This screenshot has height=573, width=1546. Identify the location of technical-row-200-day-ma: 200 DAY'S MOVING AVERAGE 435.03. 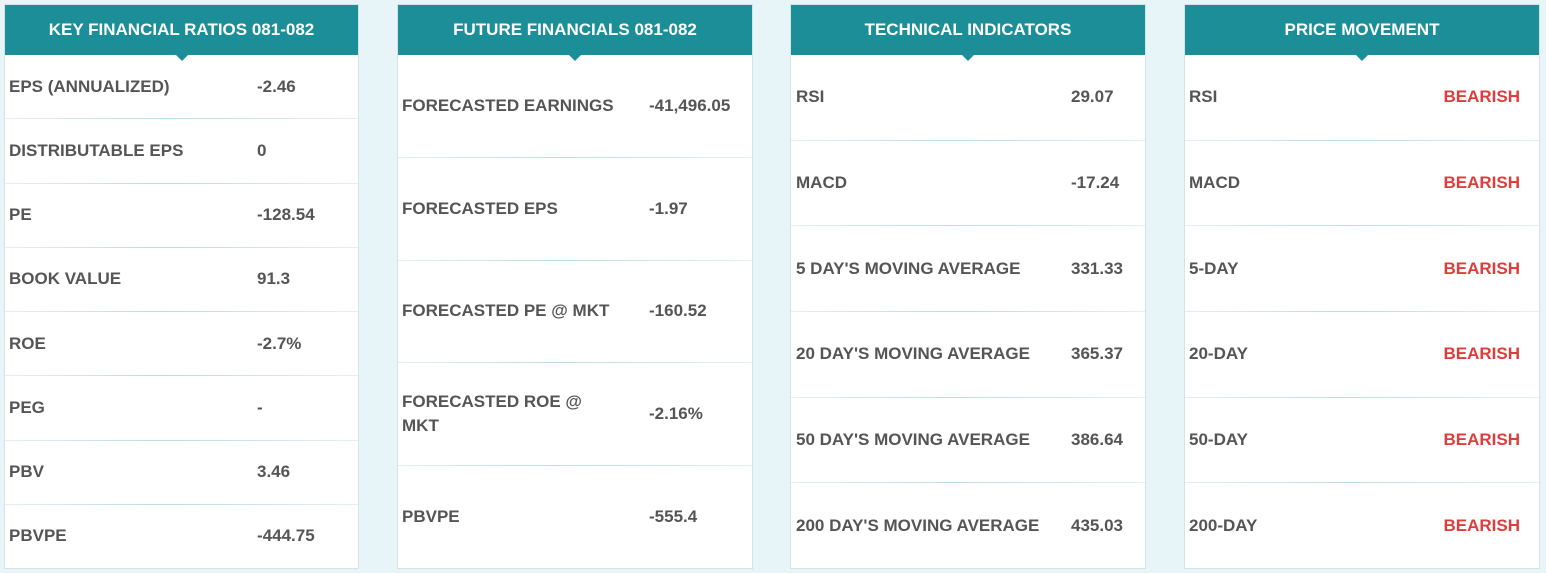
(968, 525).